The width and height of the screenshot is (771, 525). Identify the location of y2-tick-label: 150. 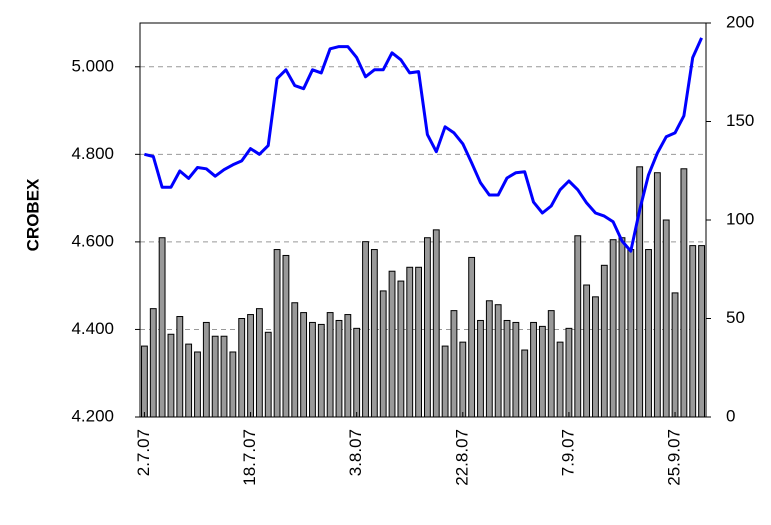
(740, 120).